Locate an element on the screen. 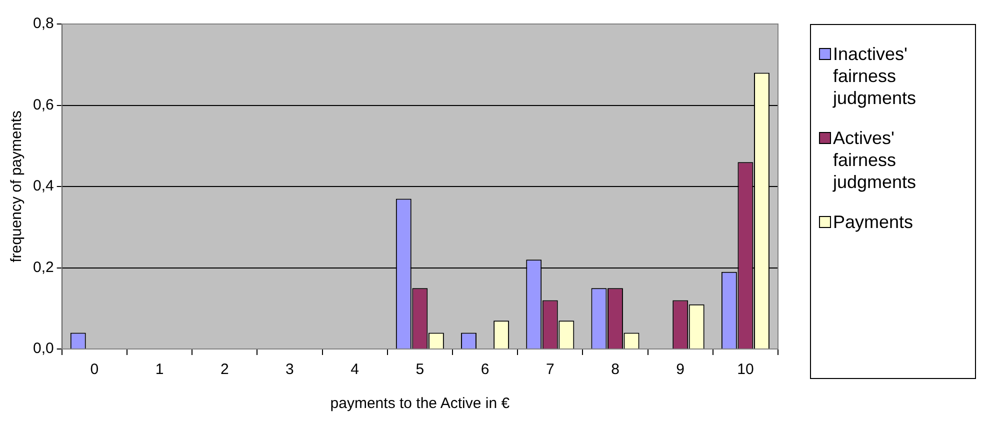 Image resolution: width=987 pixels, height=425 pixels. x-tick-label: 0 is located at coordinates (94, 369).